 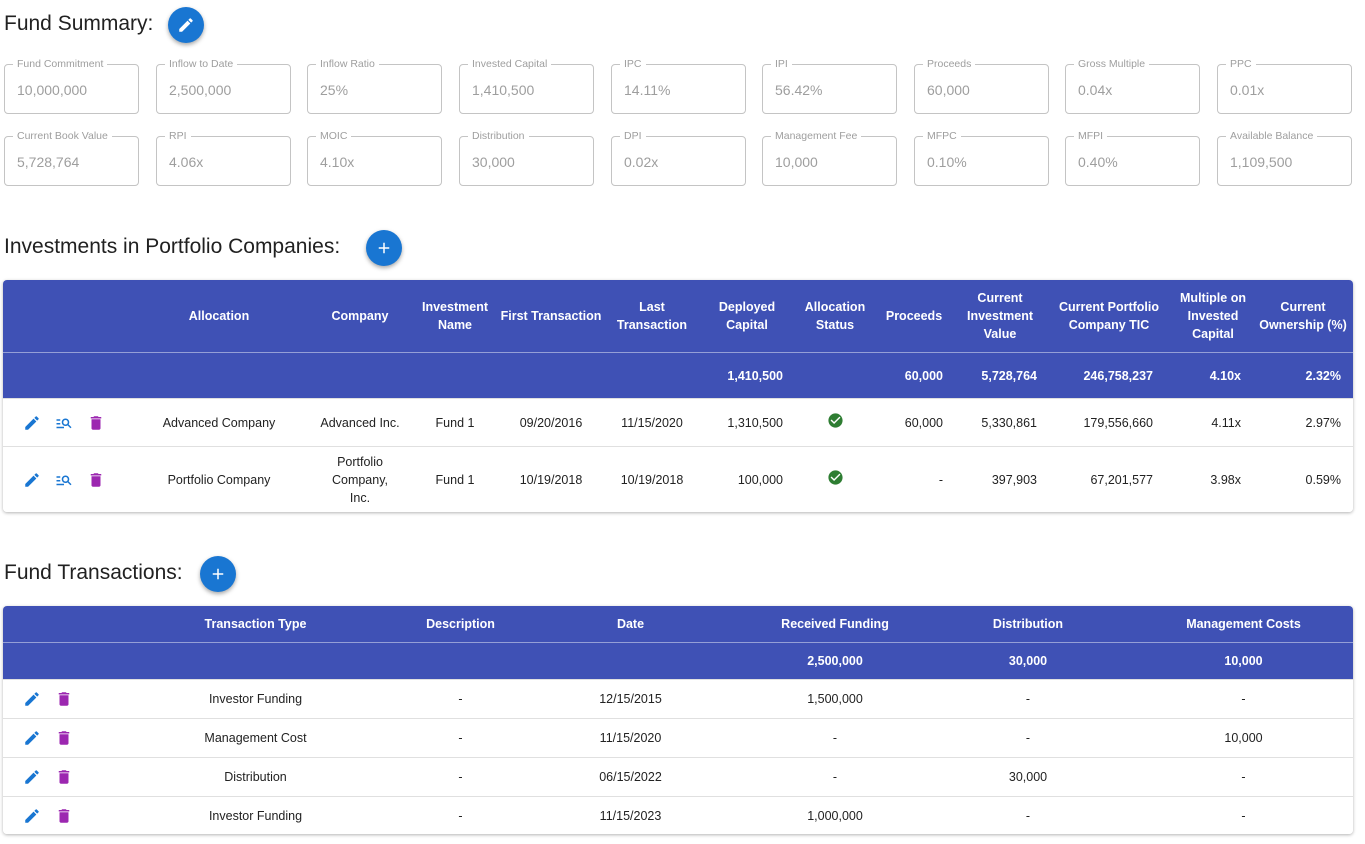 I want to click on management-costs-cell: -, so click(x=1243, y=699).